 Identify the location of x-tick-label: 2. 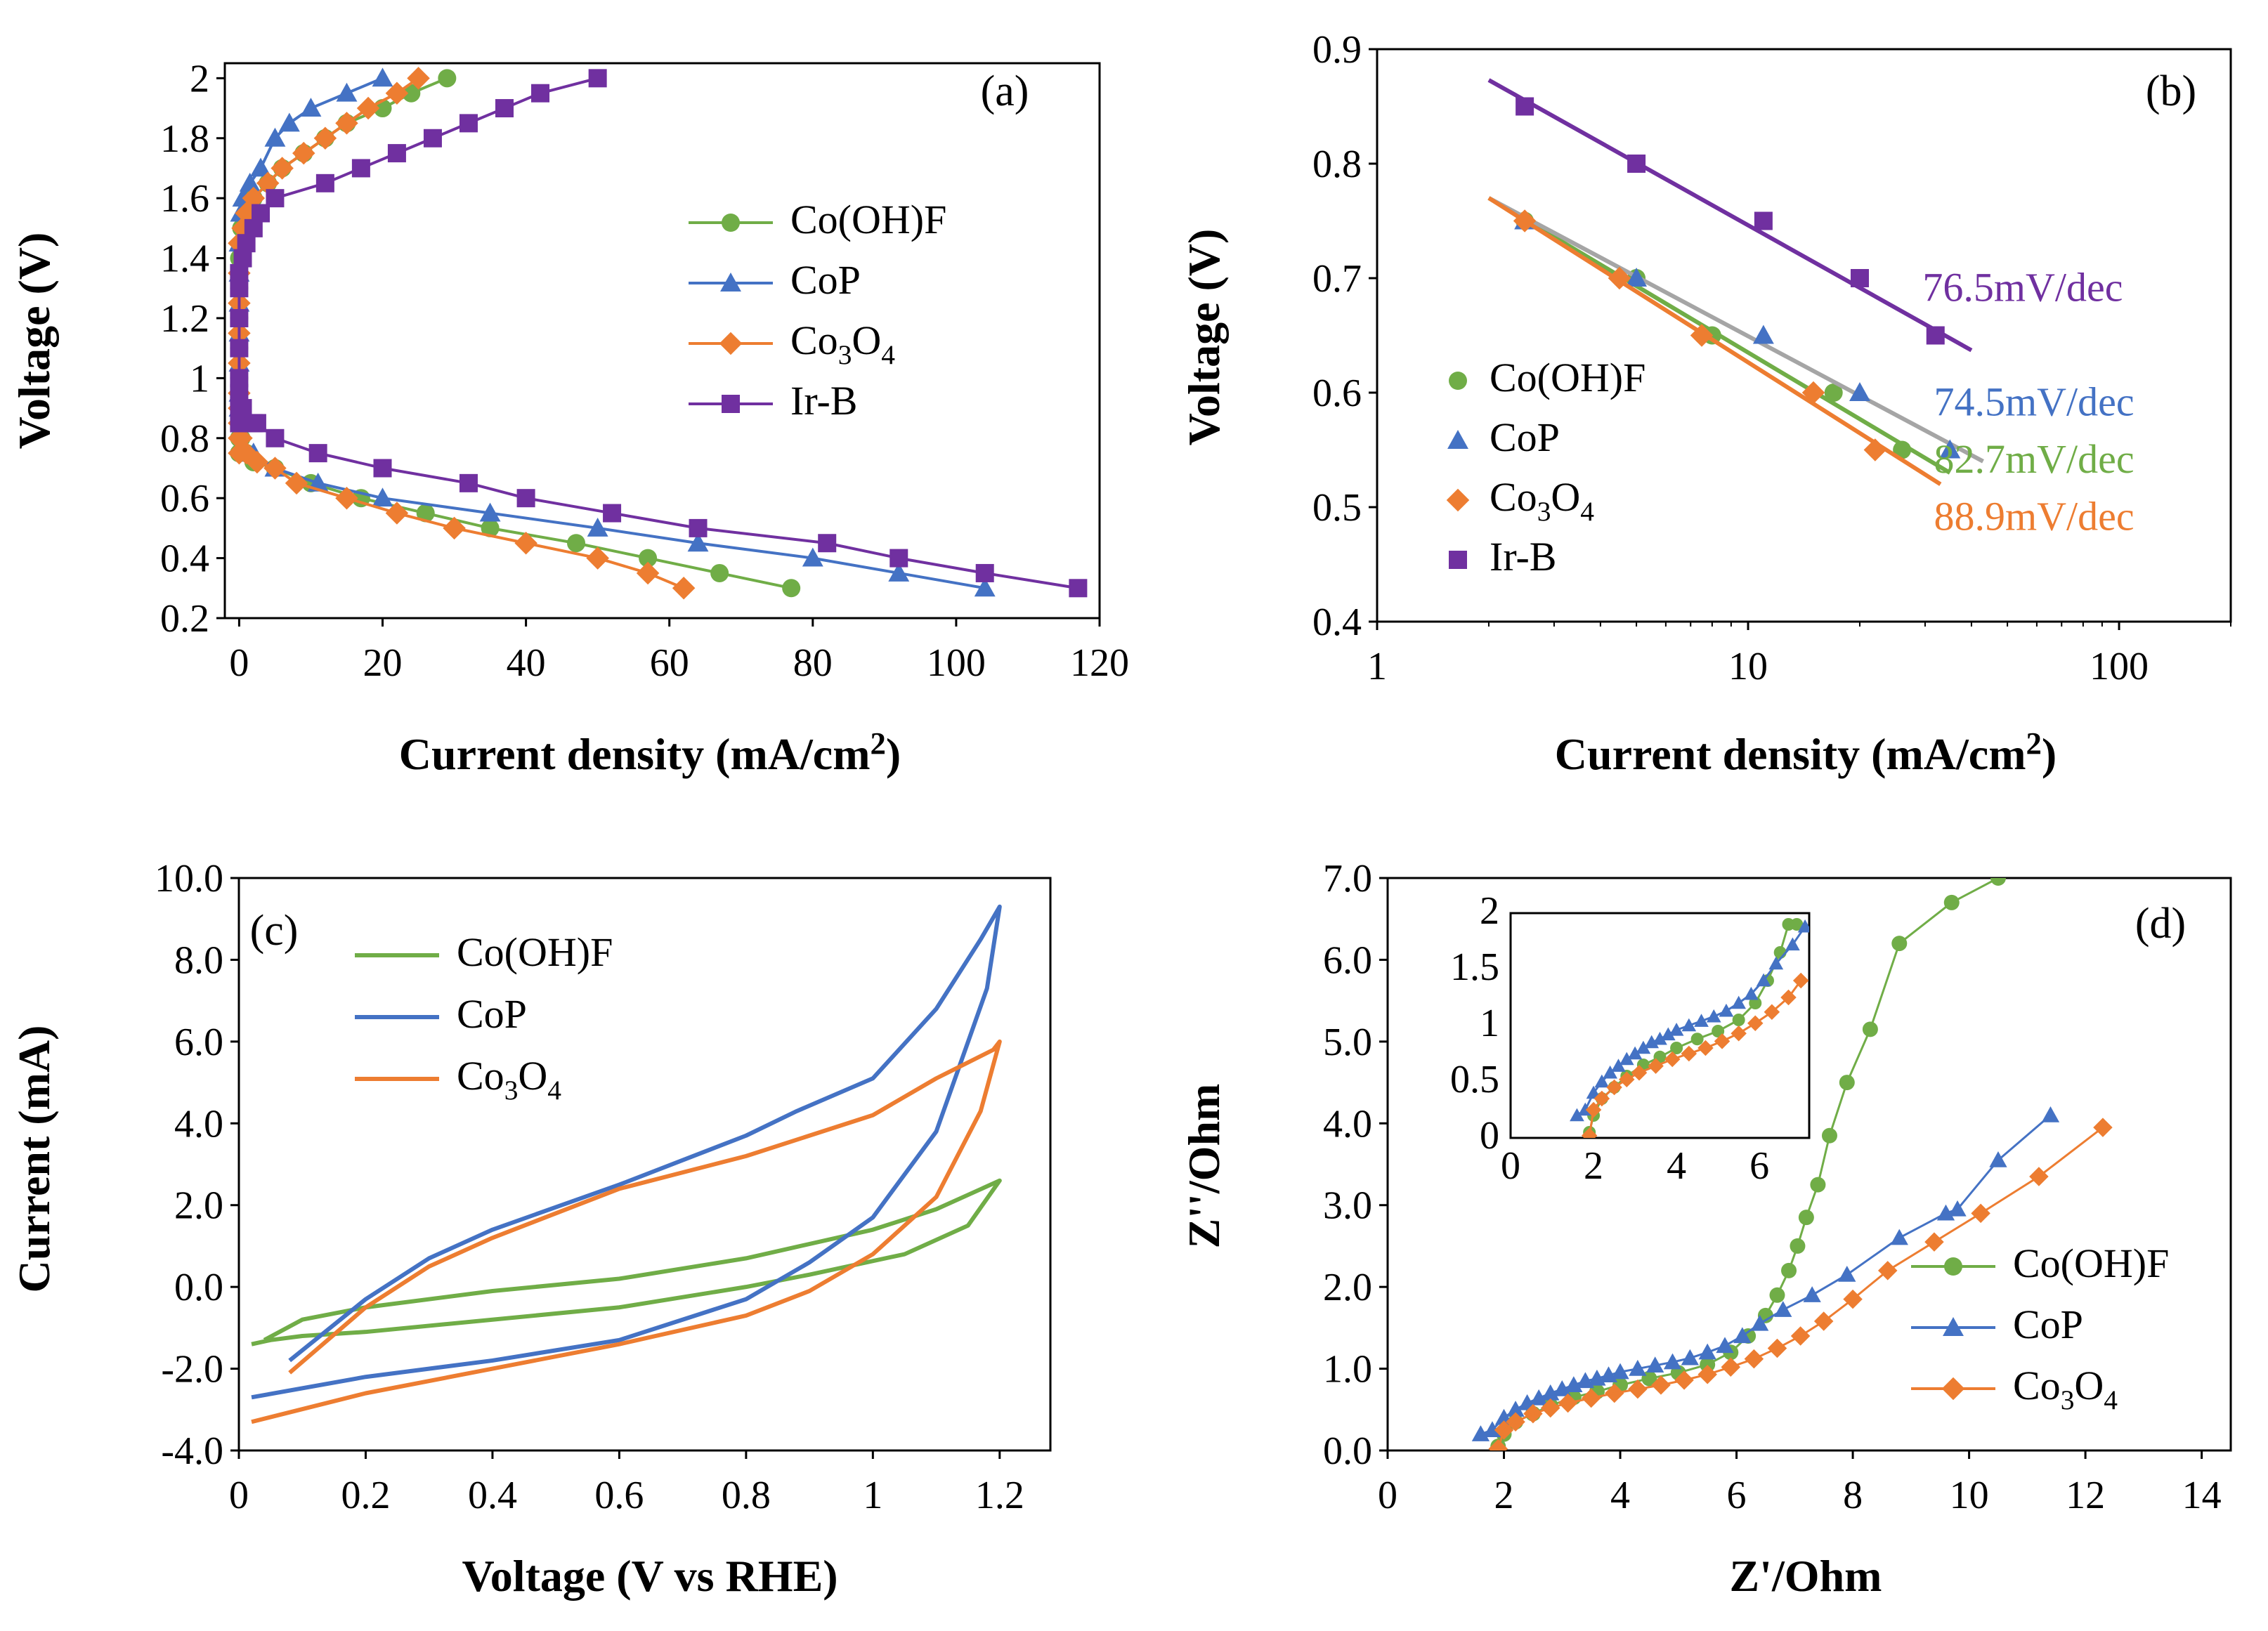
(1504, 1495).